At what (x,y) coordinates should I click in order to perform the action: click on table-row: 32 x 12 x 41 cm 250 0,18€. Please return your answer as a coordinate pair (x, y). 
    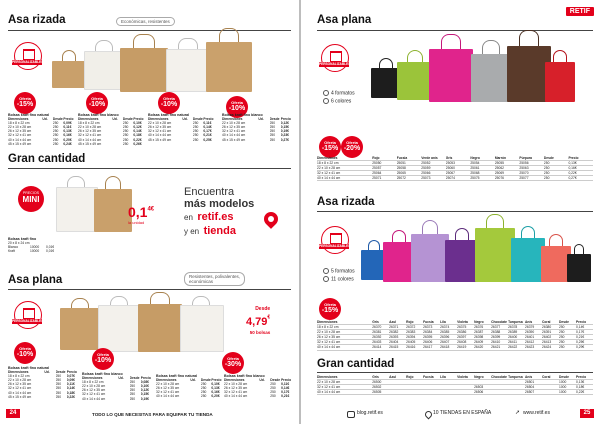
    Looking at the image, I should click on (110, 135).